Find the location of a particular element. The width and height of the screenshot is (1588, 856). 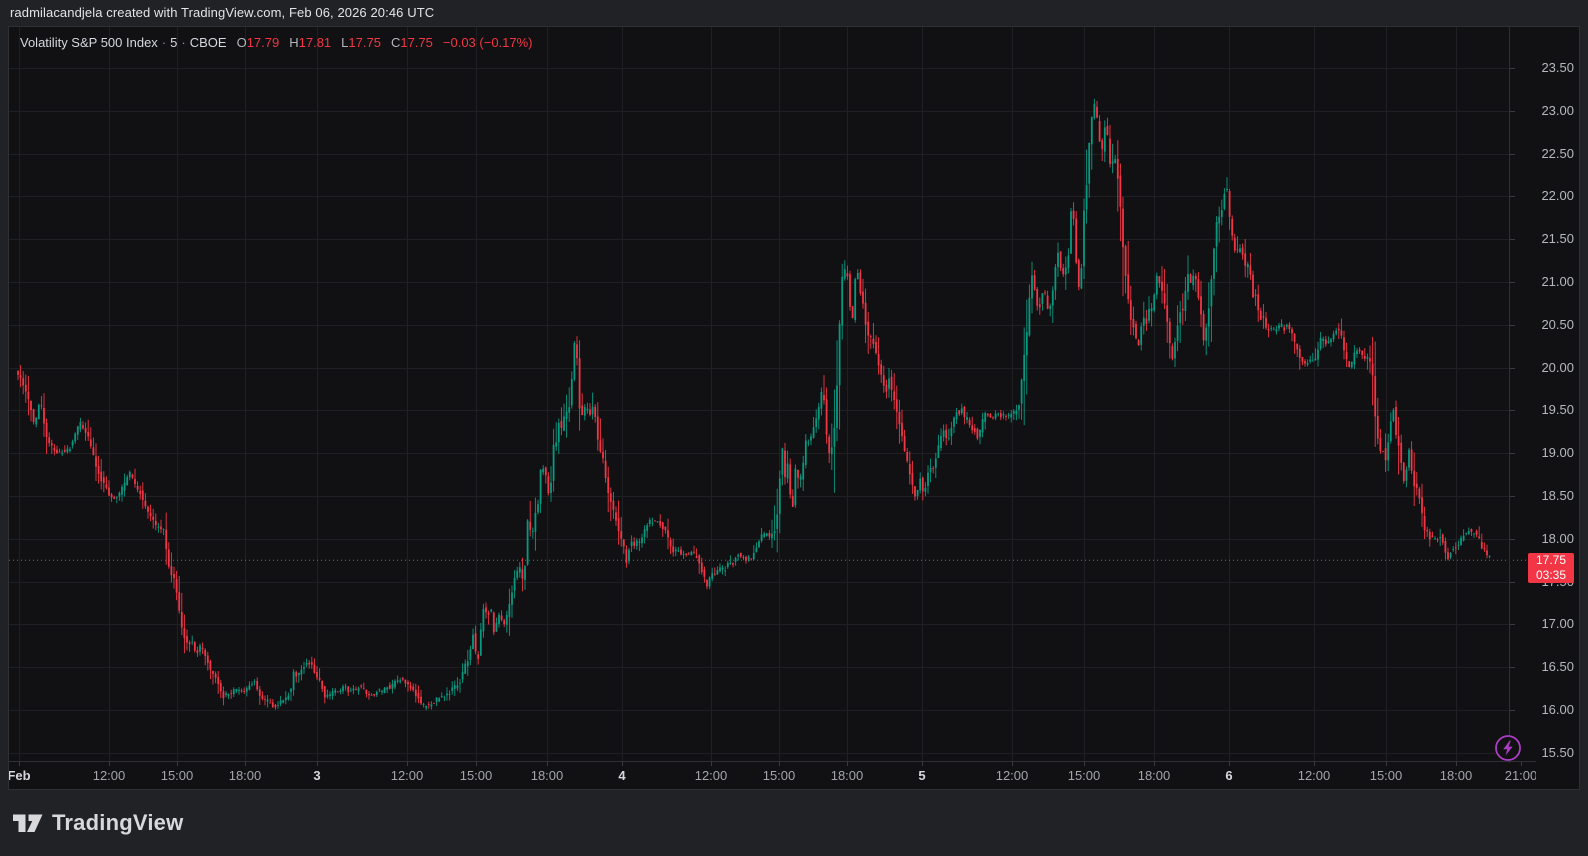

price-axis-label: 16.00 is located at coordinates (1557, 709).